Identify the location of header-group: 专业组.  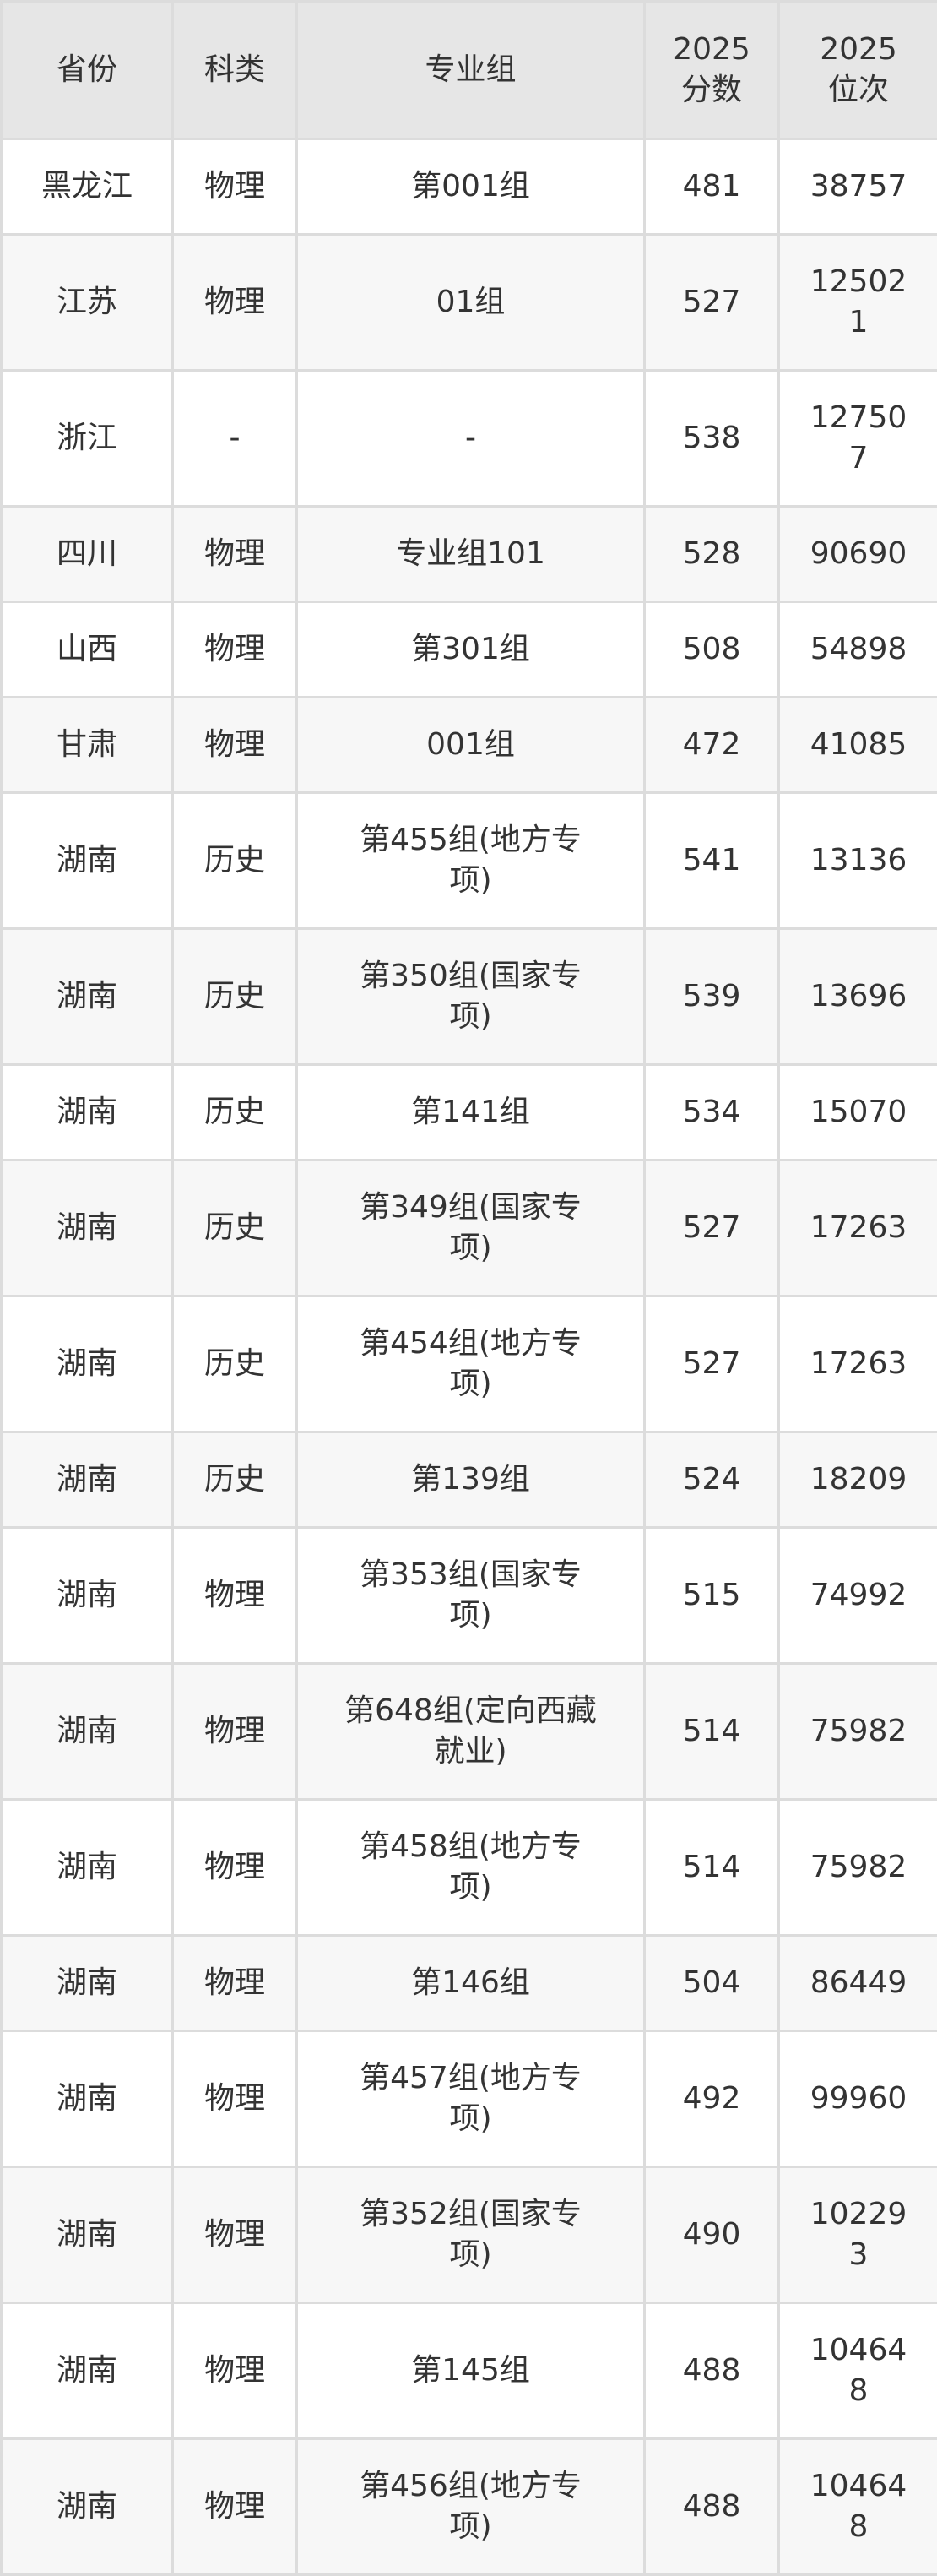
(471, 70).